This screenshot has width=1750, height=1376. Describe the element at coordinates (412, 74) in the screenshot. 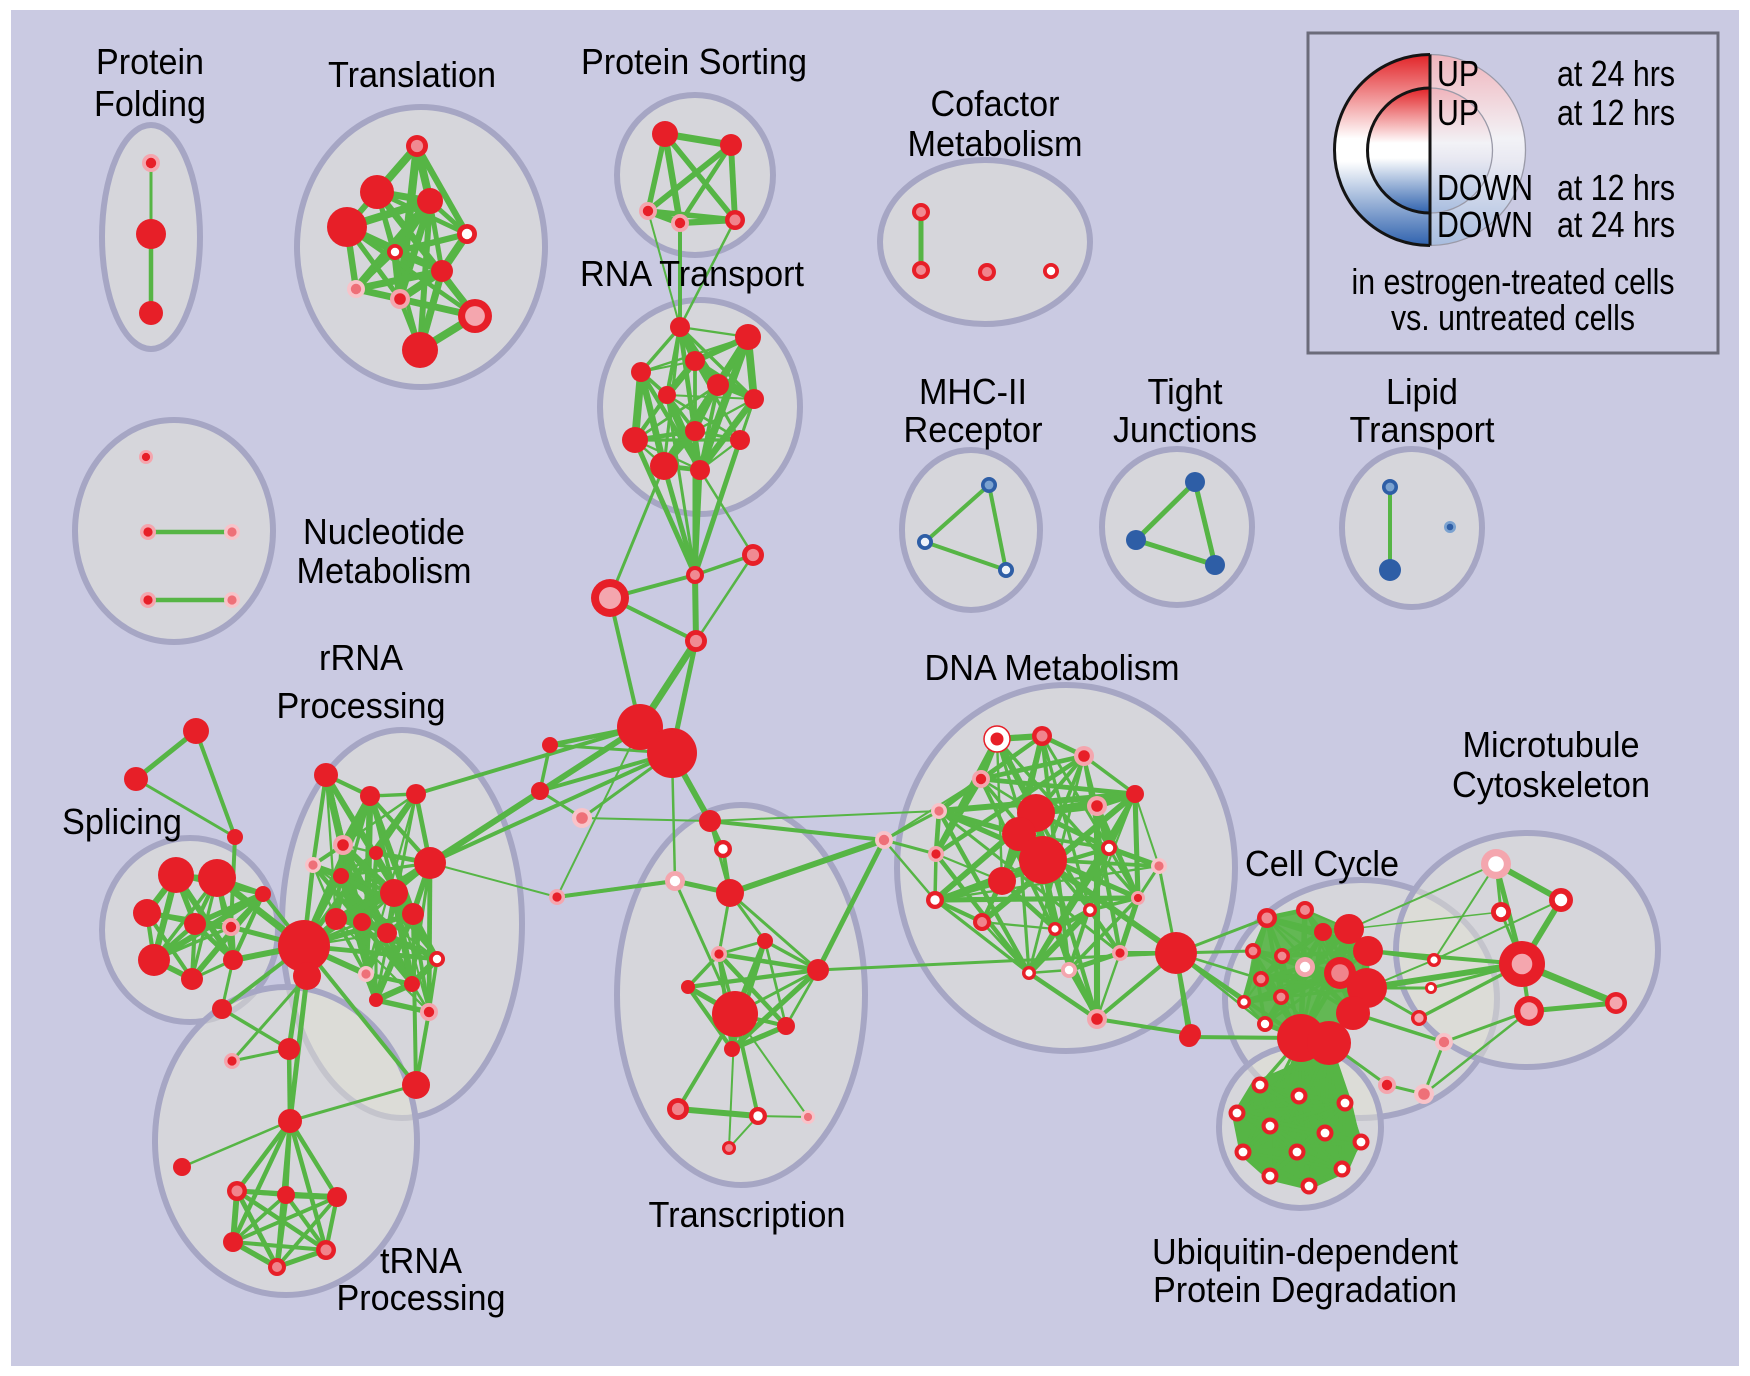

I see `svg-text: Translation` at that location.